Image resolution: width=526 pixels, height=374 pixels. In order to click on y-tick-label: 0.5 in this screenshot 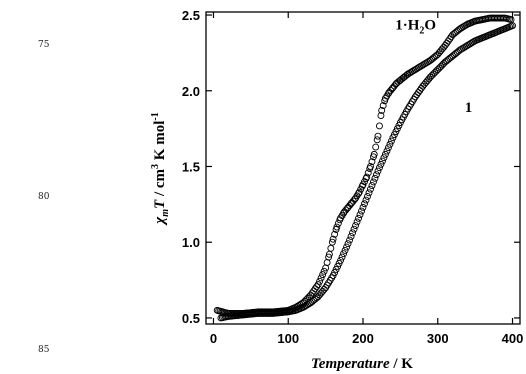, I will do `click(191, 318)`.